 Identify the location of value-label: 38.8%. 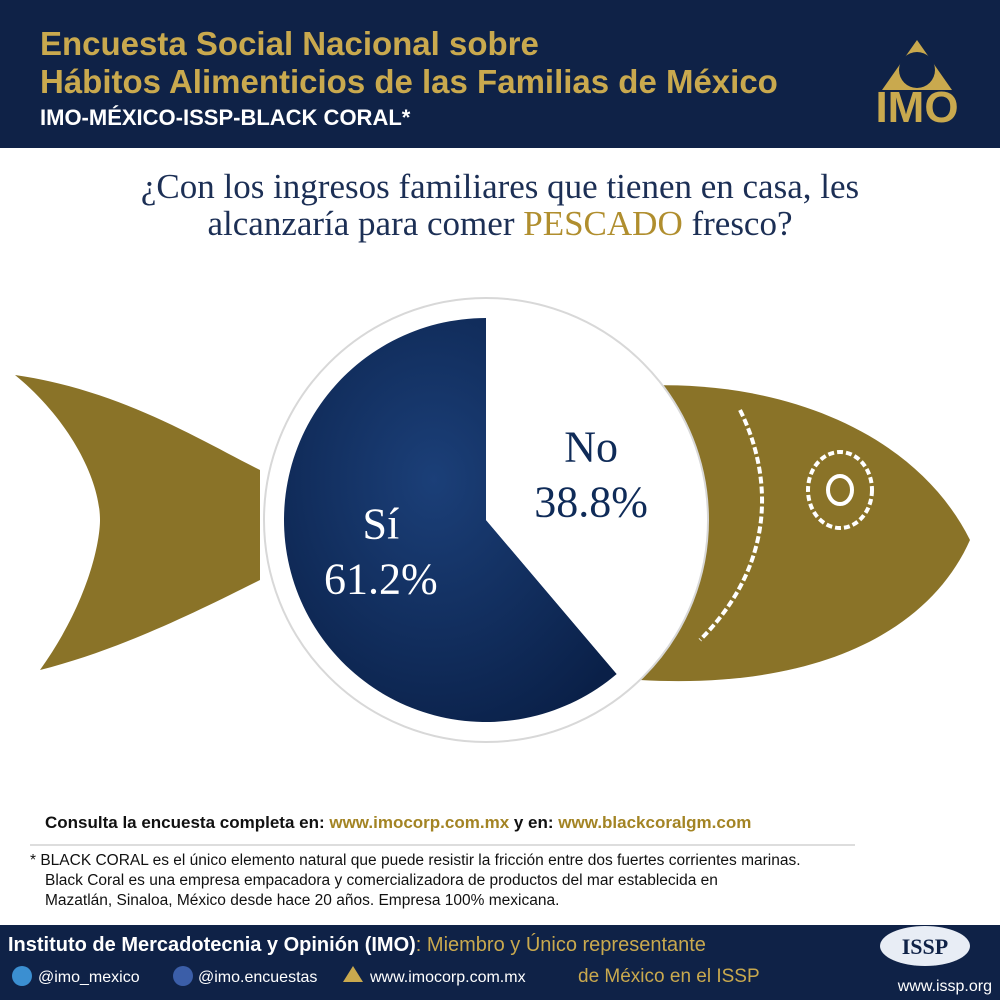
(591, 501).